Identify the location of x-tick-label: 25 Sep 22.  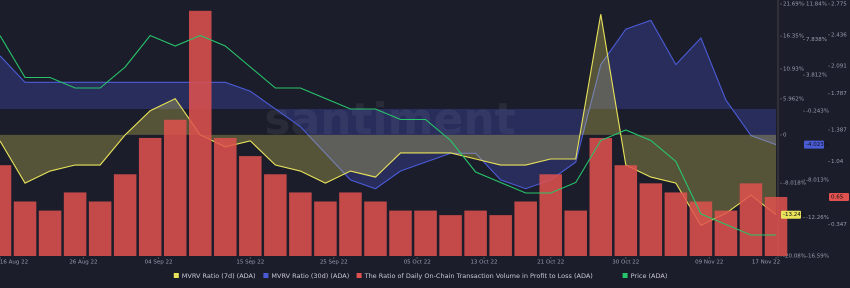
(334, 263).